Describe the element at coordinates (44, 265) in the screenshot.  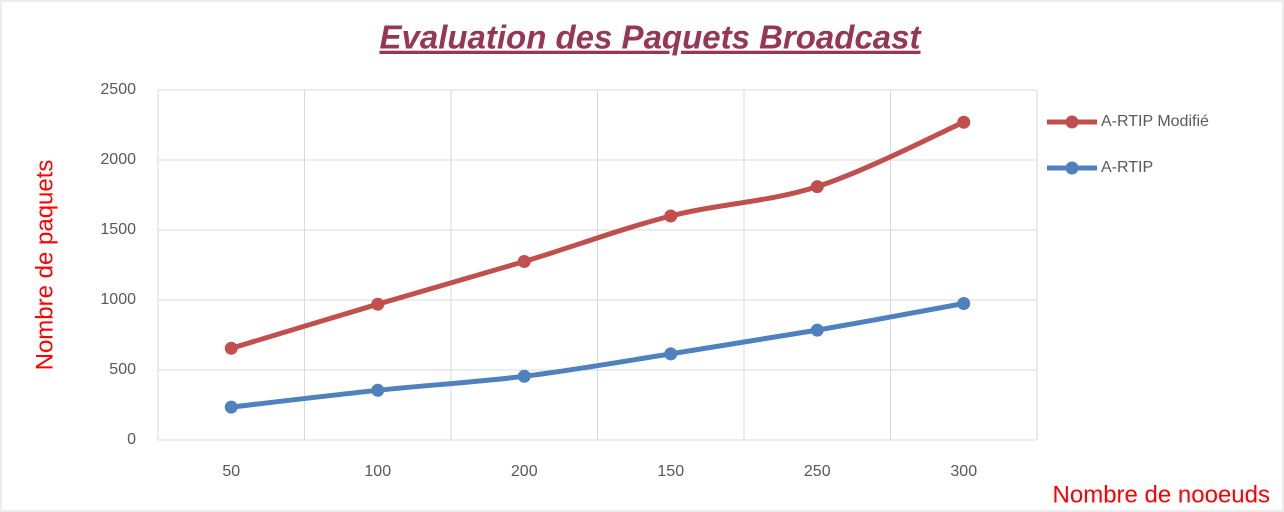
I see `y-axis-title: Nombre de paquets` at that location.